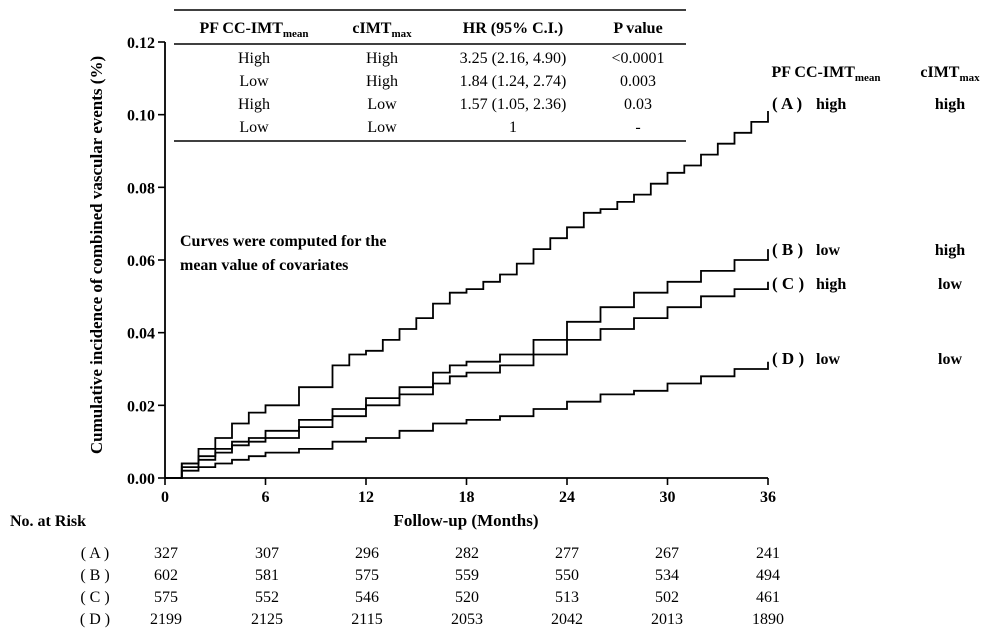 Image resolution: width=995 pixels, height=632 pixels. What do you see at coordinates (467, 420) in the screenshot?
I see `curve-d` at bounding box center [467, 420].